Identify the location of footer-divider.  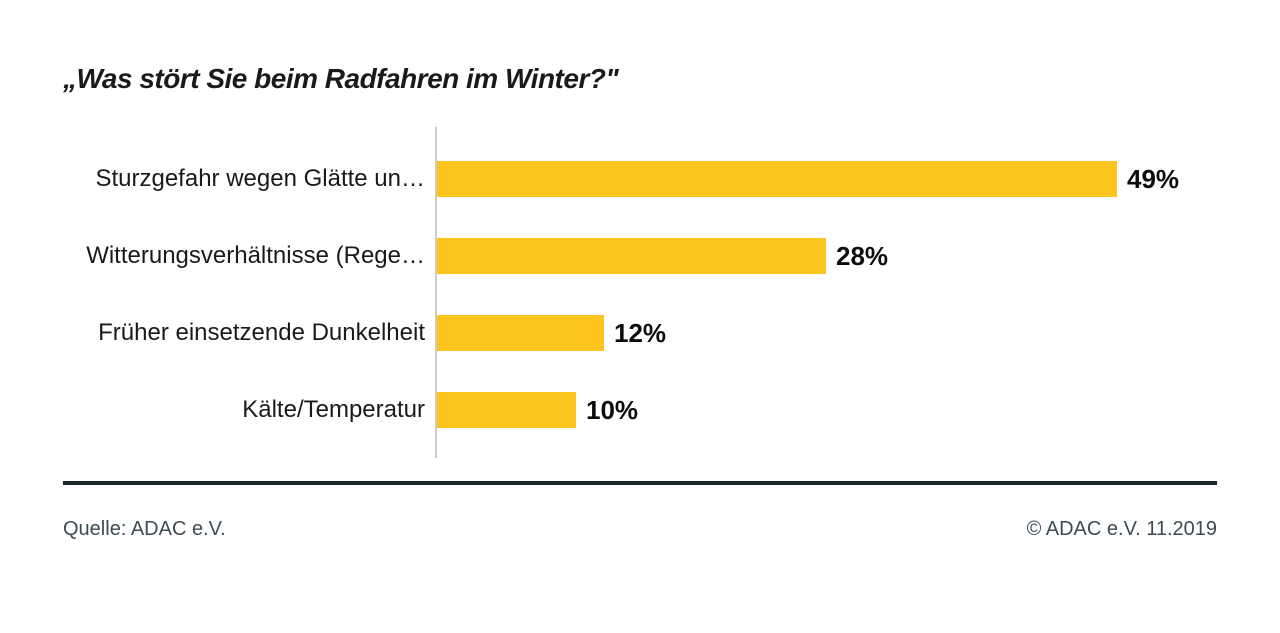
(640, 483).